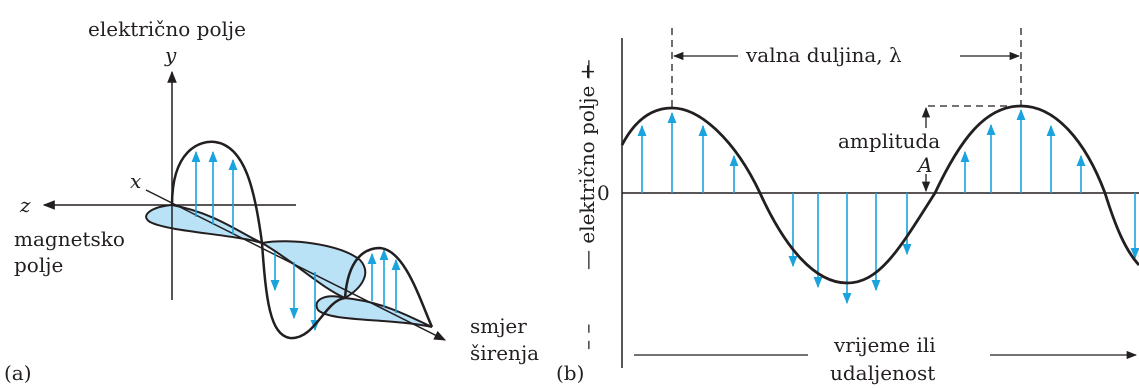 The width and height of the screenshot is (1139, 388). What do you see at coordinates (504, 353) in the screenshot?
I see `direction-label-2: širenja` at bounding box center [504, 353].